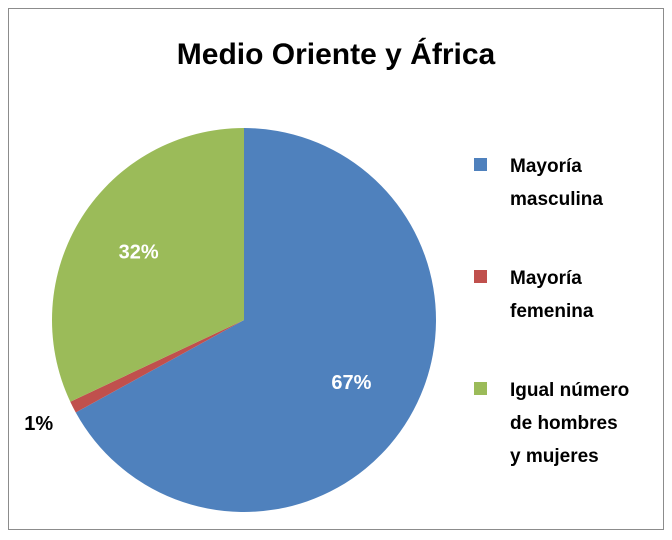 The width and height of the screenshot is (672, 540). Describe the element at coordinates (351, 383) in the screenshot. I see `data-label: 67%` at that location.